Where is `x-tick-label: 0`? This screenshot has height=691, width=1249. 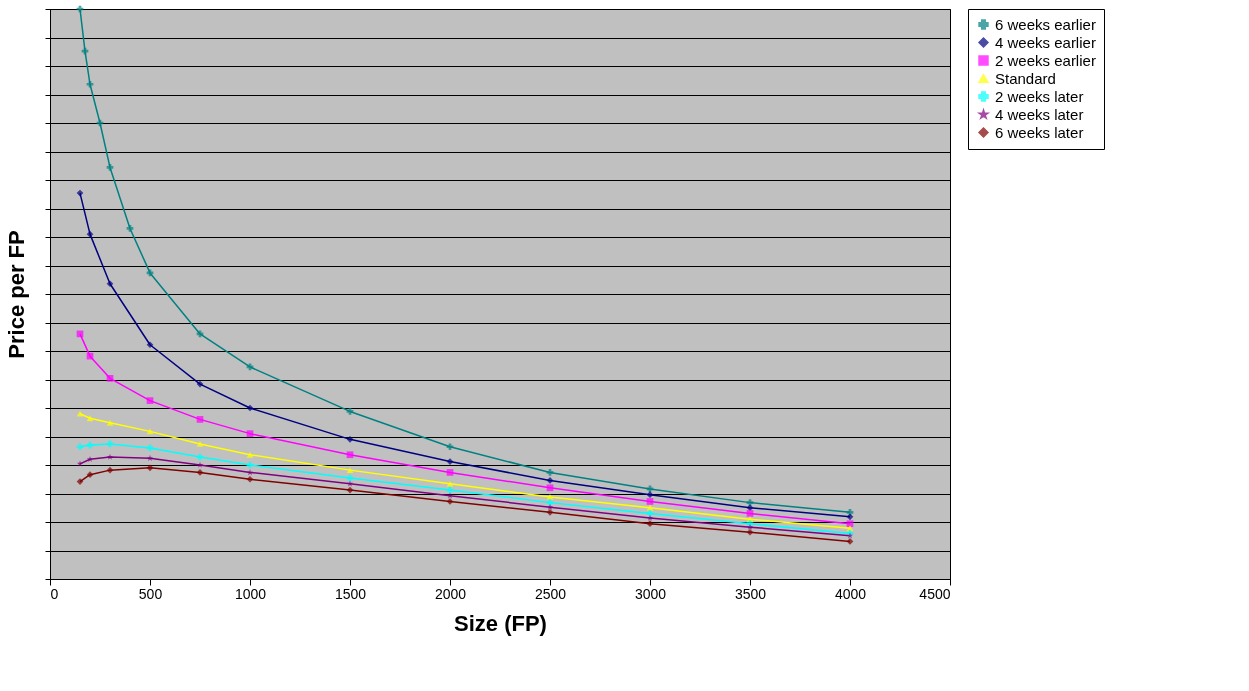 x-tick-label: 0 is located at coordinates (54, 593).